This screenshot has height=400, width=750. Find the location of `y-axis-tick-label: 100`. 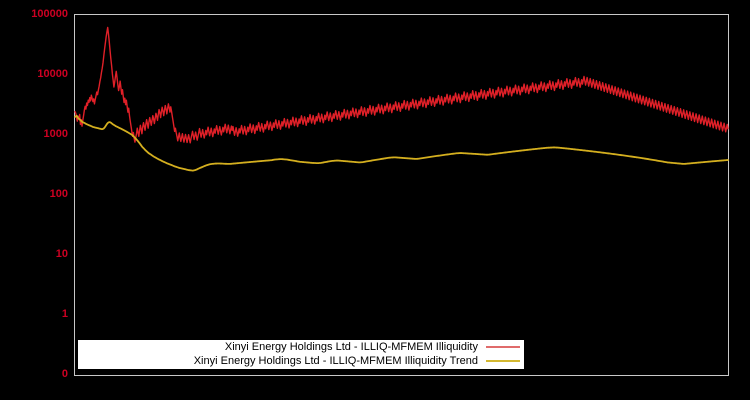

y-axis-tick-label: 100 is located at coordinates (58, 194).